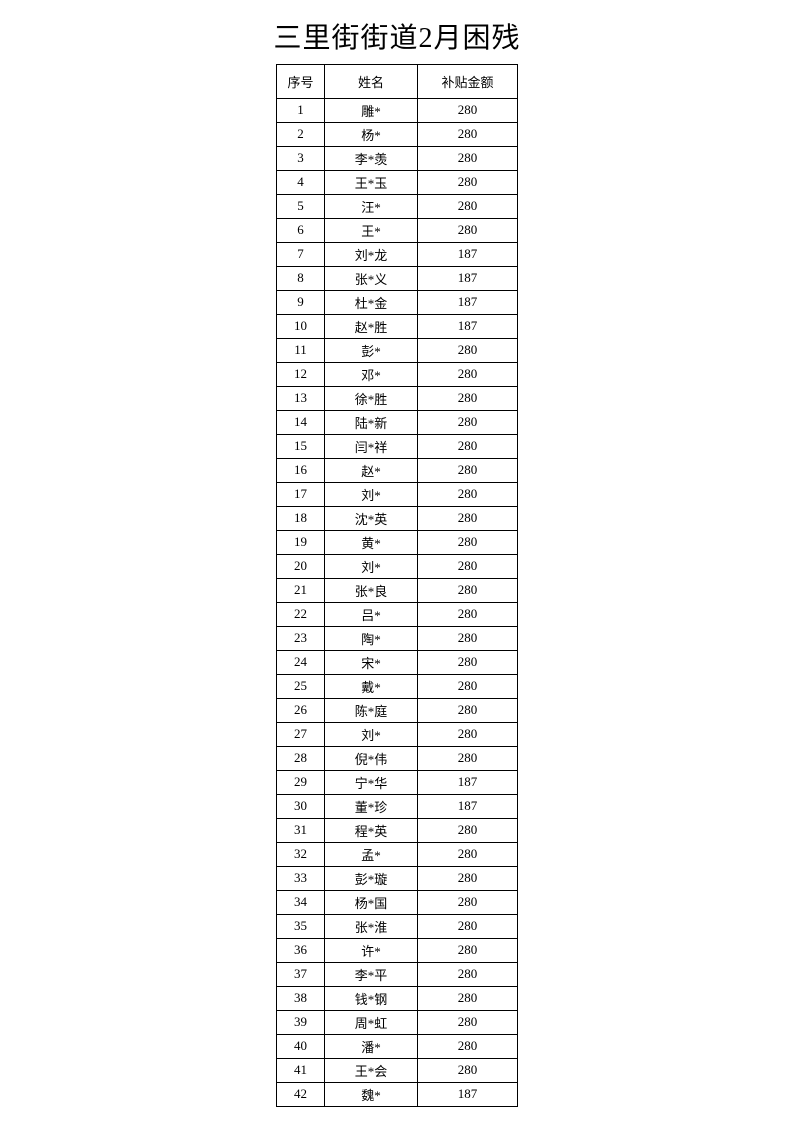  Describe the element at coordinates (371, 374) in the screenshot. I see `name-cell: 邓*` at that location.